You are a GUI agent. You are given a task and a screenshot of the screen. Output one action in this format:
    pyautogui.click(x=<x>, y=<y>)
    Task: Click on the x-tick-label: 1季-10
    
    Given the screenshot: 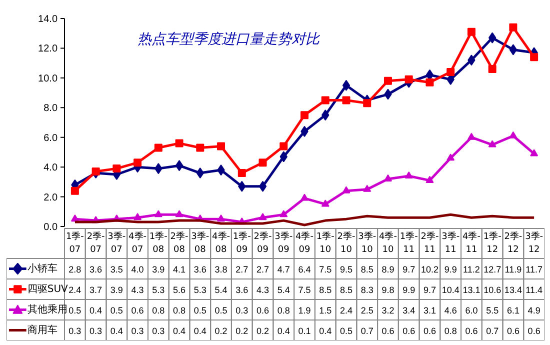 What is the action you would take?
    pyautogui.click(x=325, y=243)
    